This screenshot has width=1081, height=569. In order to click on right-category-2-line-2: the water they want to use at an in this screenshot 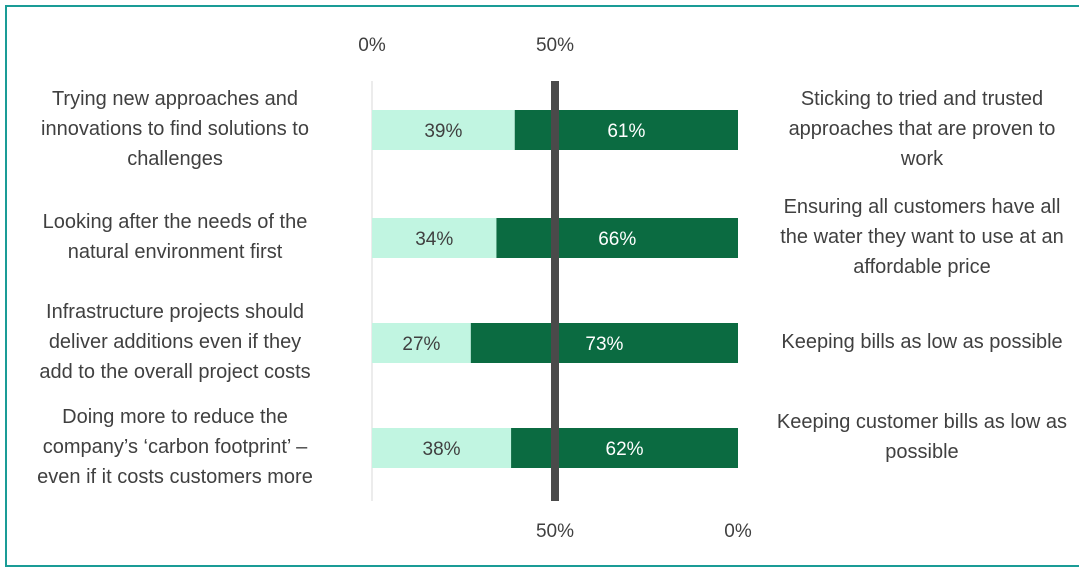, I will do `click(922, 237)`.